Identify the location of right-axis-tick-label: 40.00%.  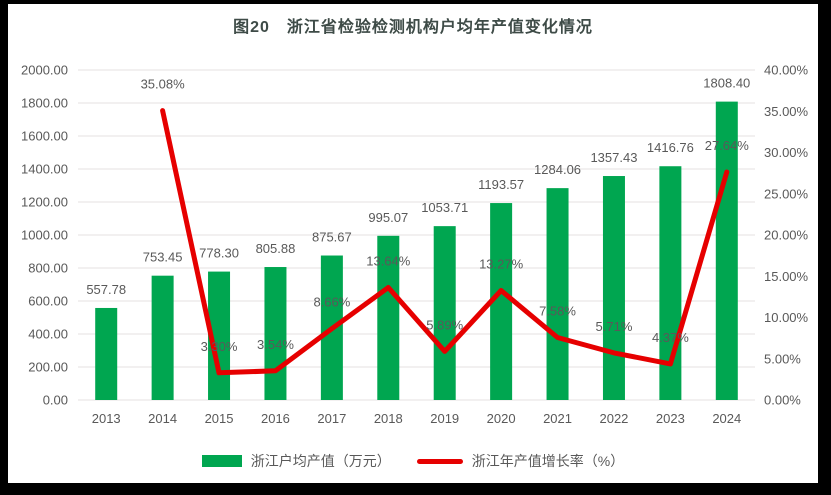
(786, 70).